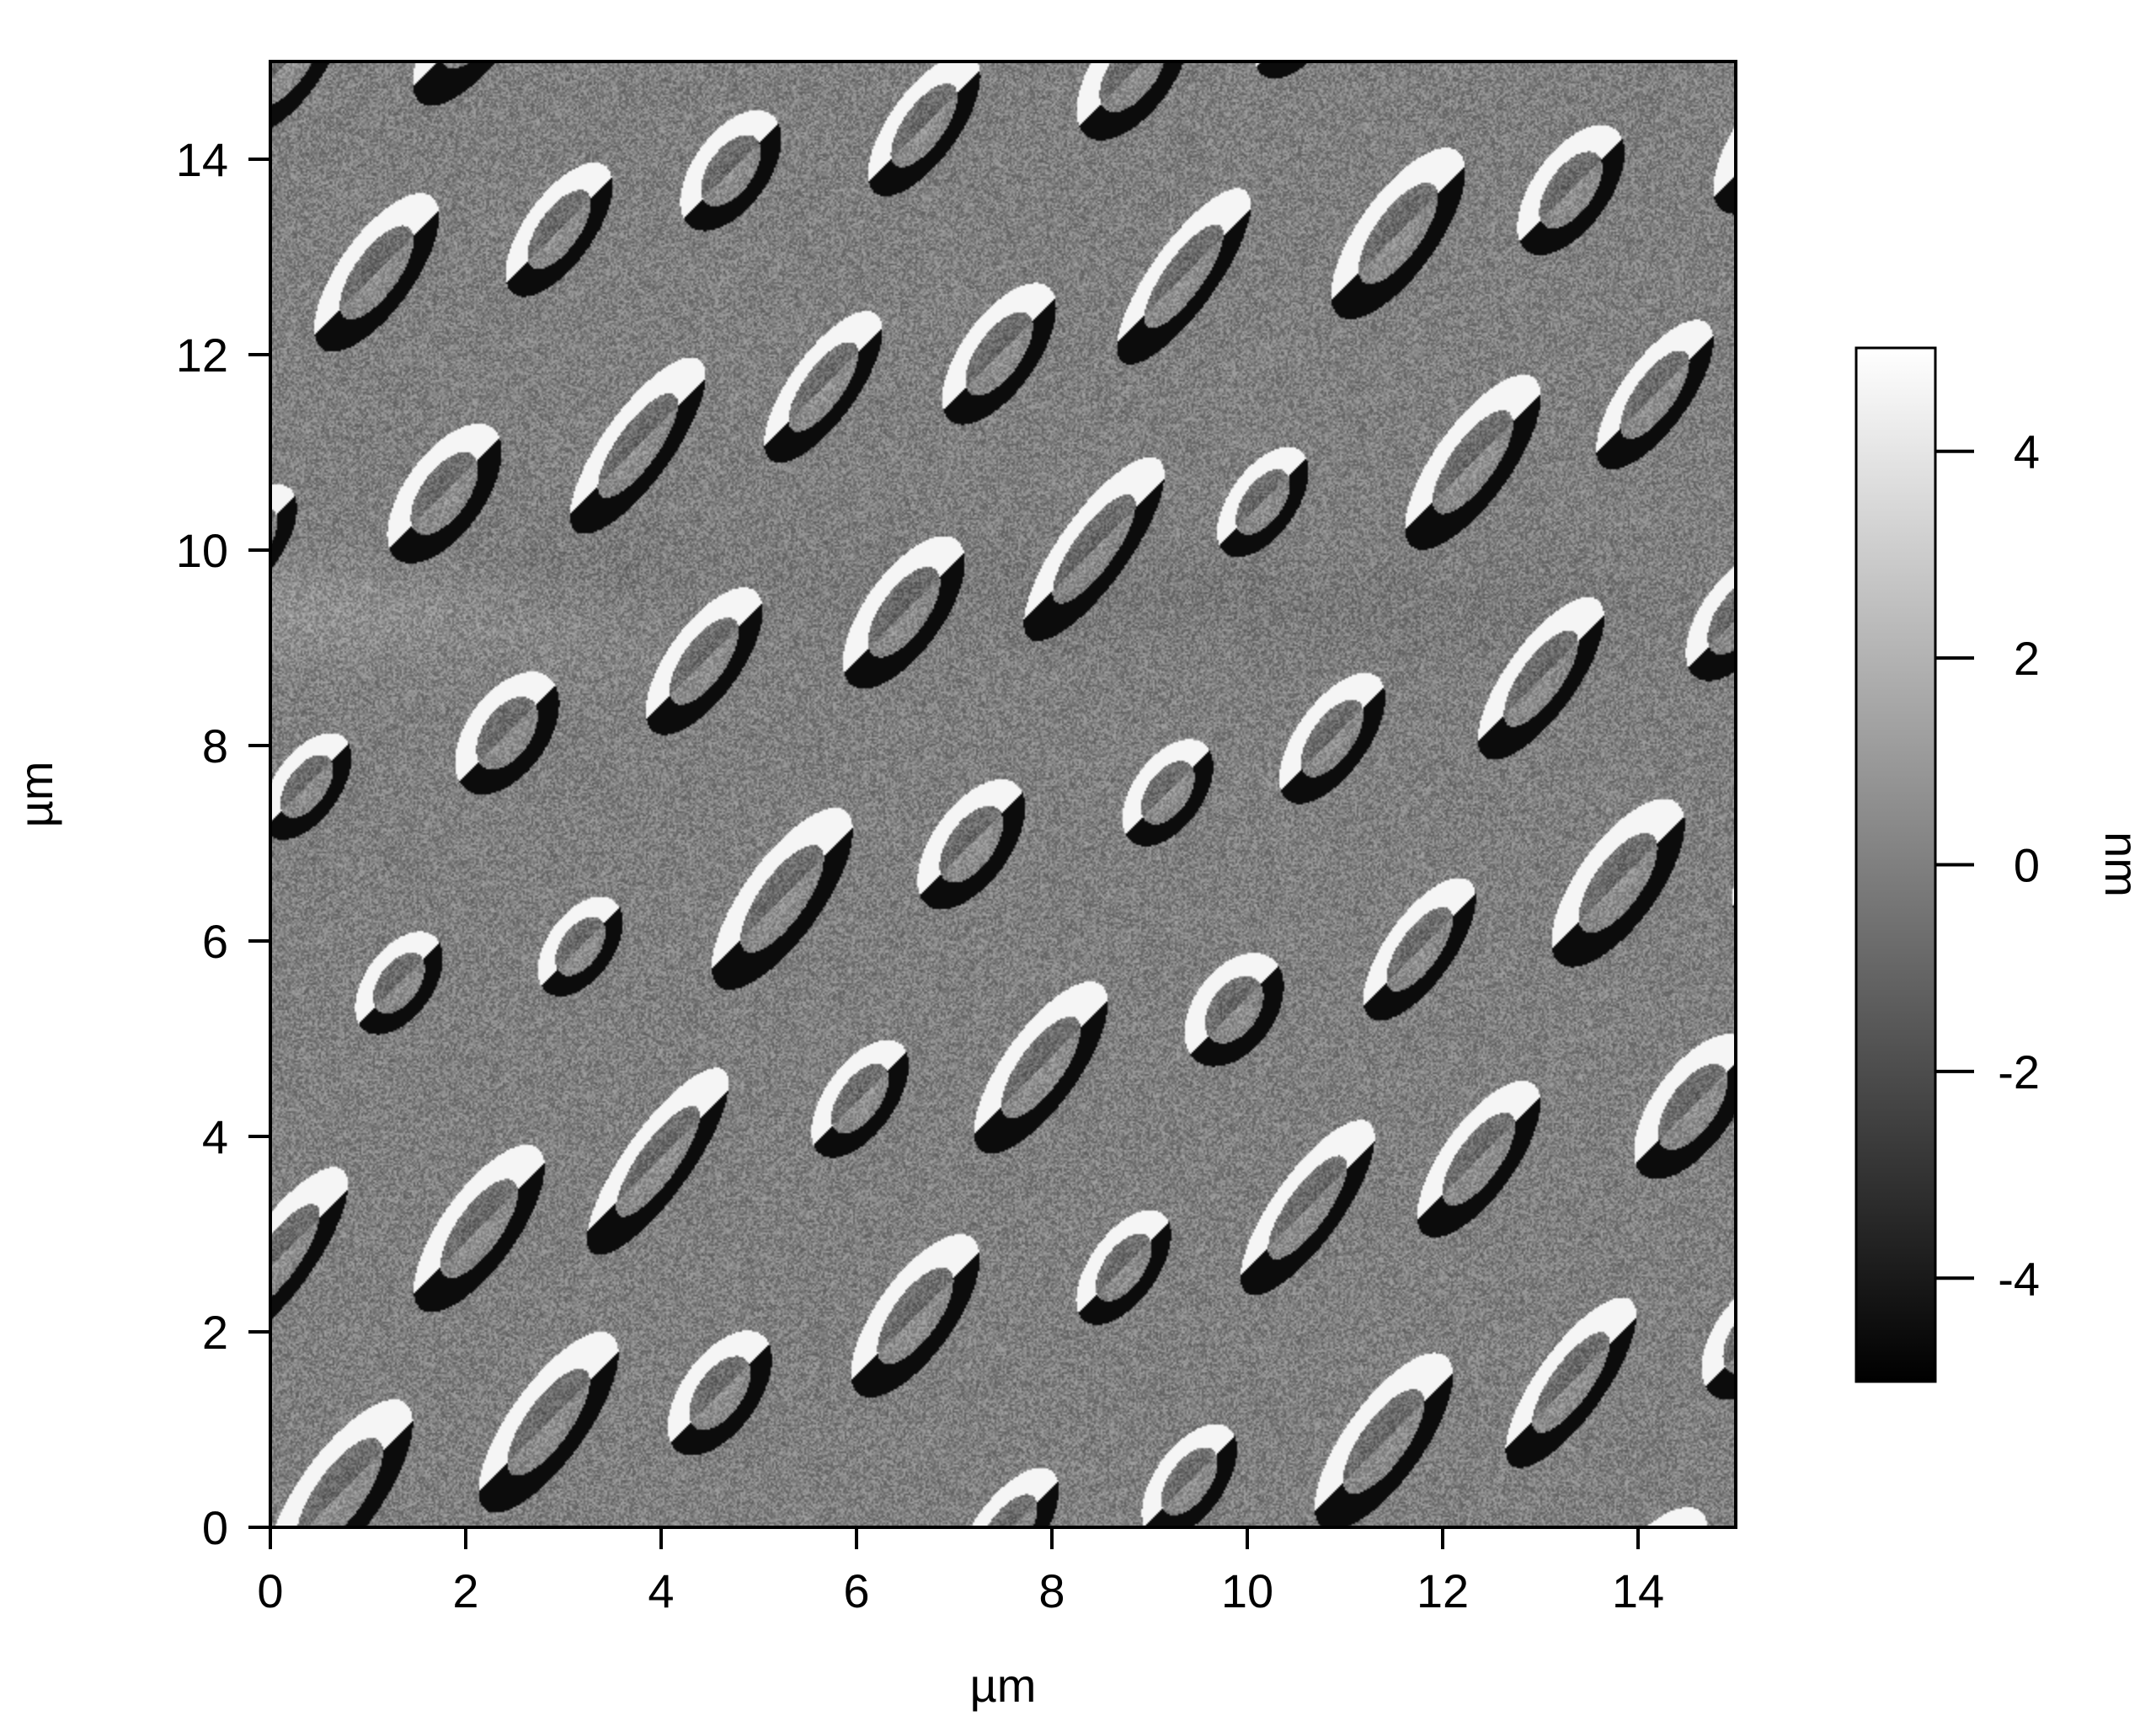  What do you see at coordinates (1051, 1590) in the screenshot?
I see `x-tick-label: 8` at bounding box center [1051, 1590].